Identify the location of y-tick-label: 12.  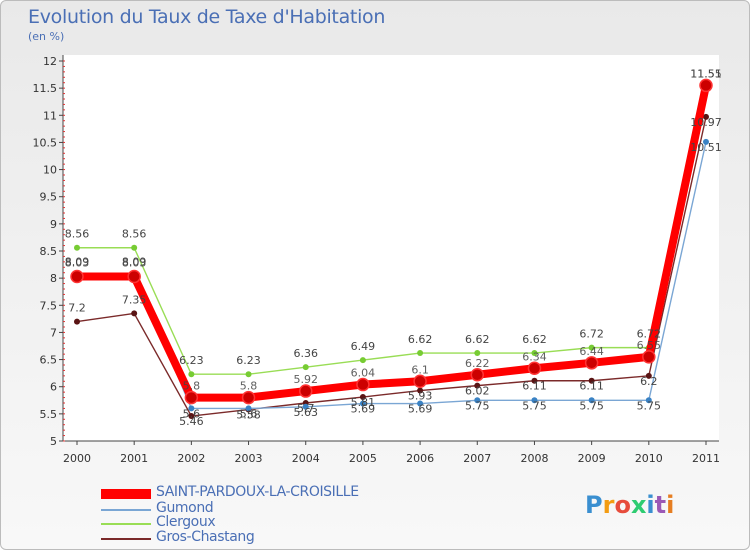
(50, 61).